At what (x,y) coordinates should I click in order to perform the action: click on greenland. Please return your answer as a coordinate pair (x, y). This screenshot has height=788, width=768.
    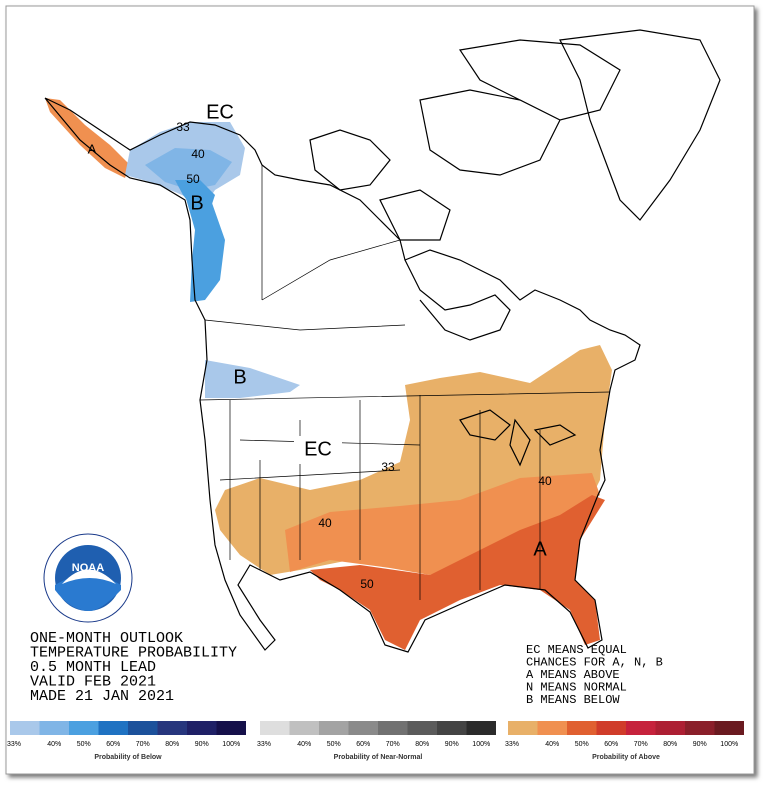
    Looking at the image, I should click on (640, 125).